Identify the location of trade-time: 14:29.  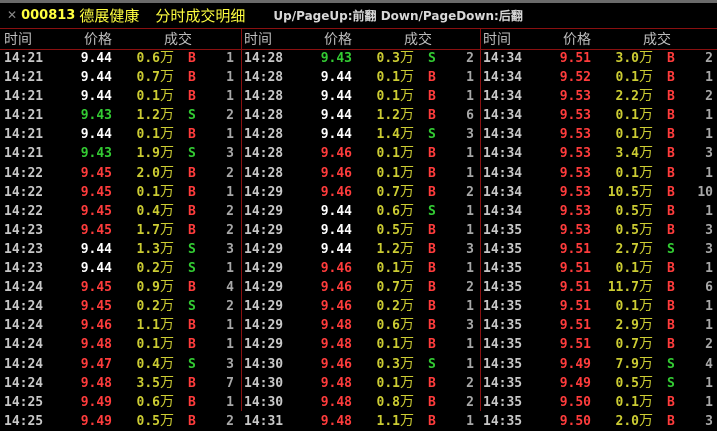
(264, 326).